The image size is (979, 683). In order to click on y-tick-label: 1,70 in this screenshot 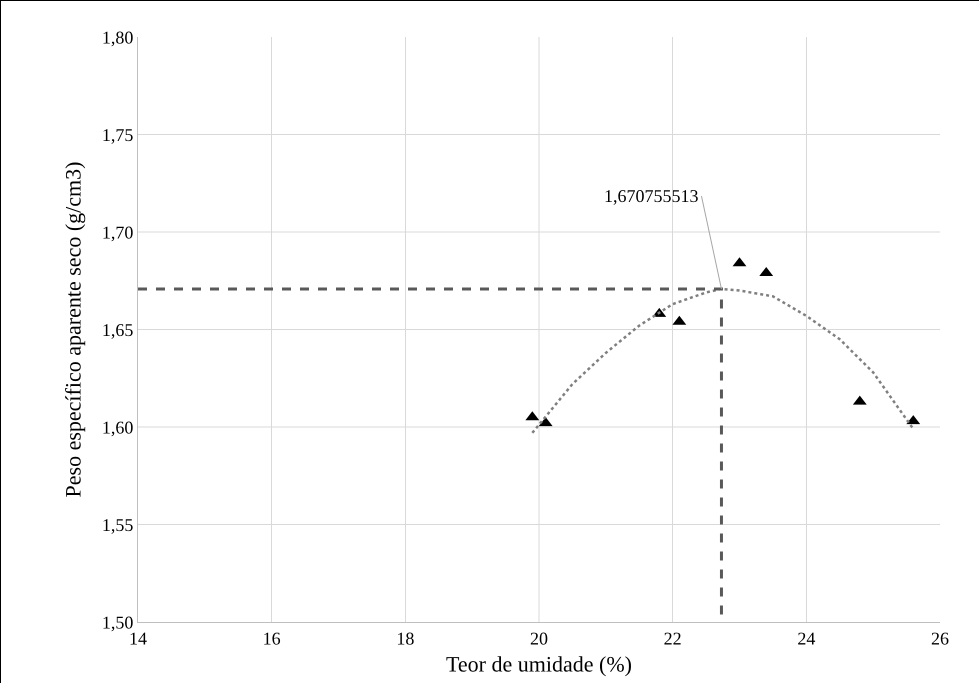, I will do `click(118, 232)`.